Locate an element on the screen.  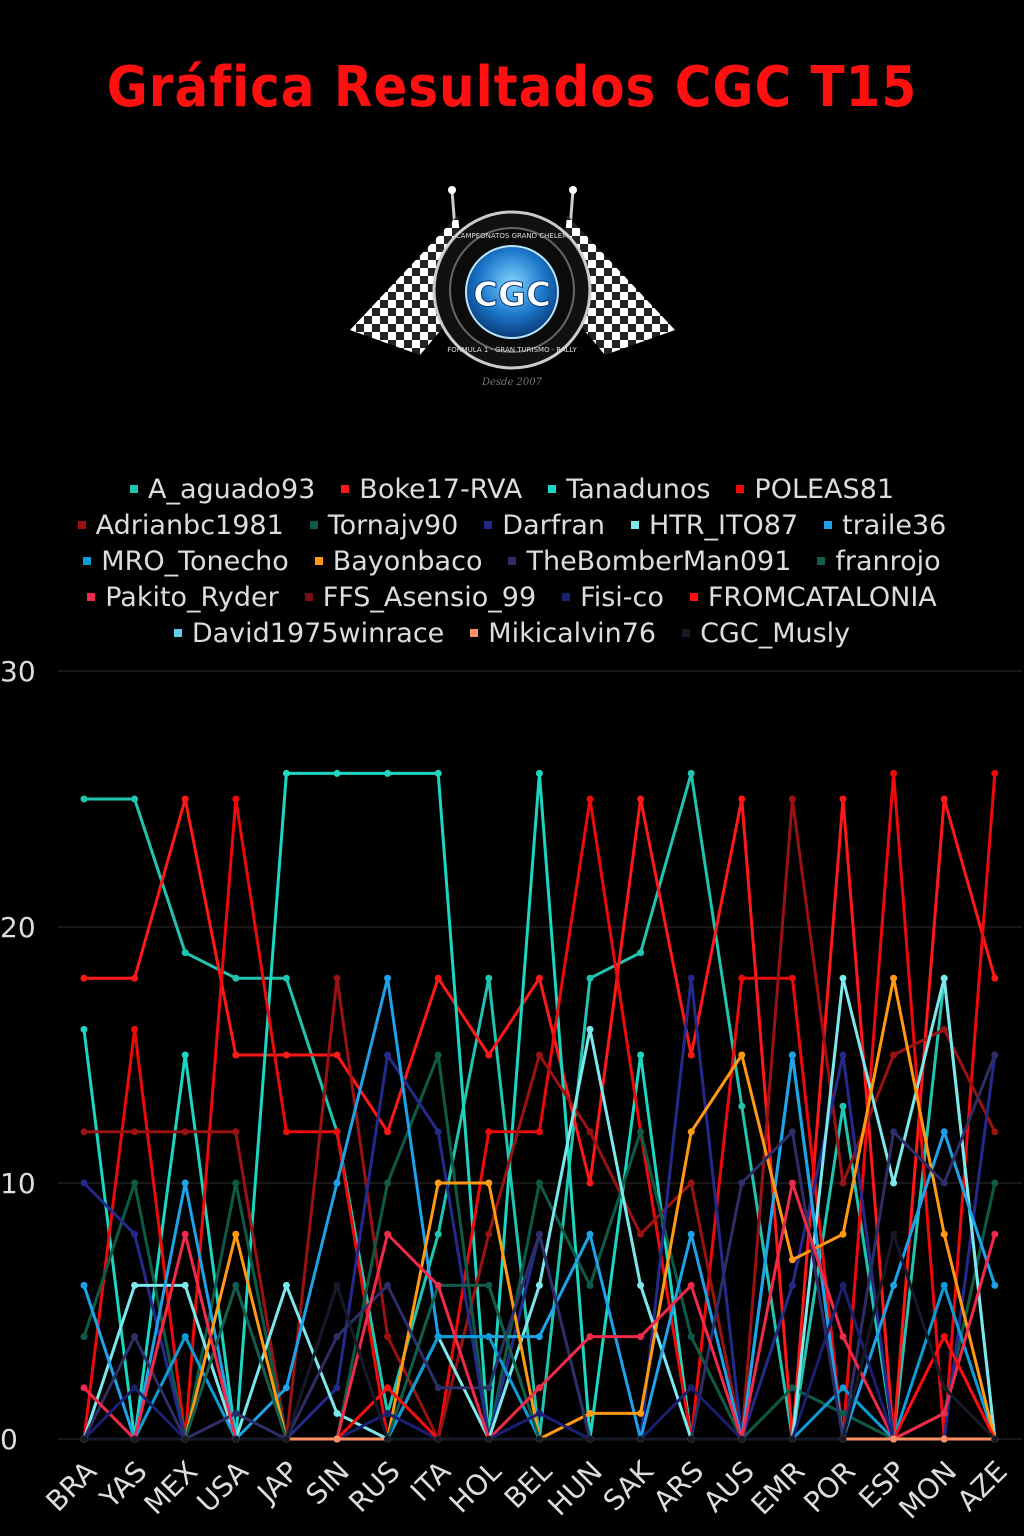
x-tick-label: SAK is located at coordinates (628, 1485).